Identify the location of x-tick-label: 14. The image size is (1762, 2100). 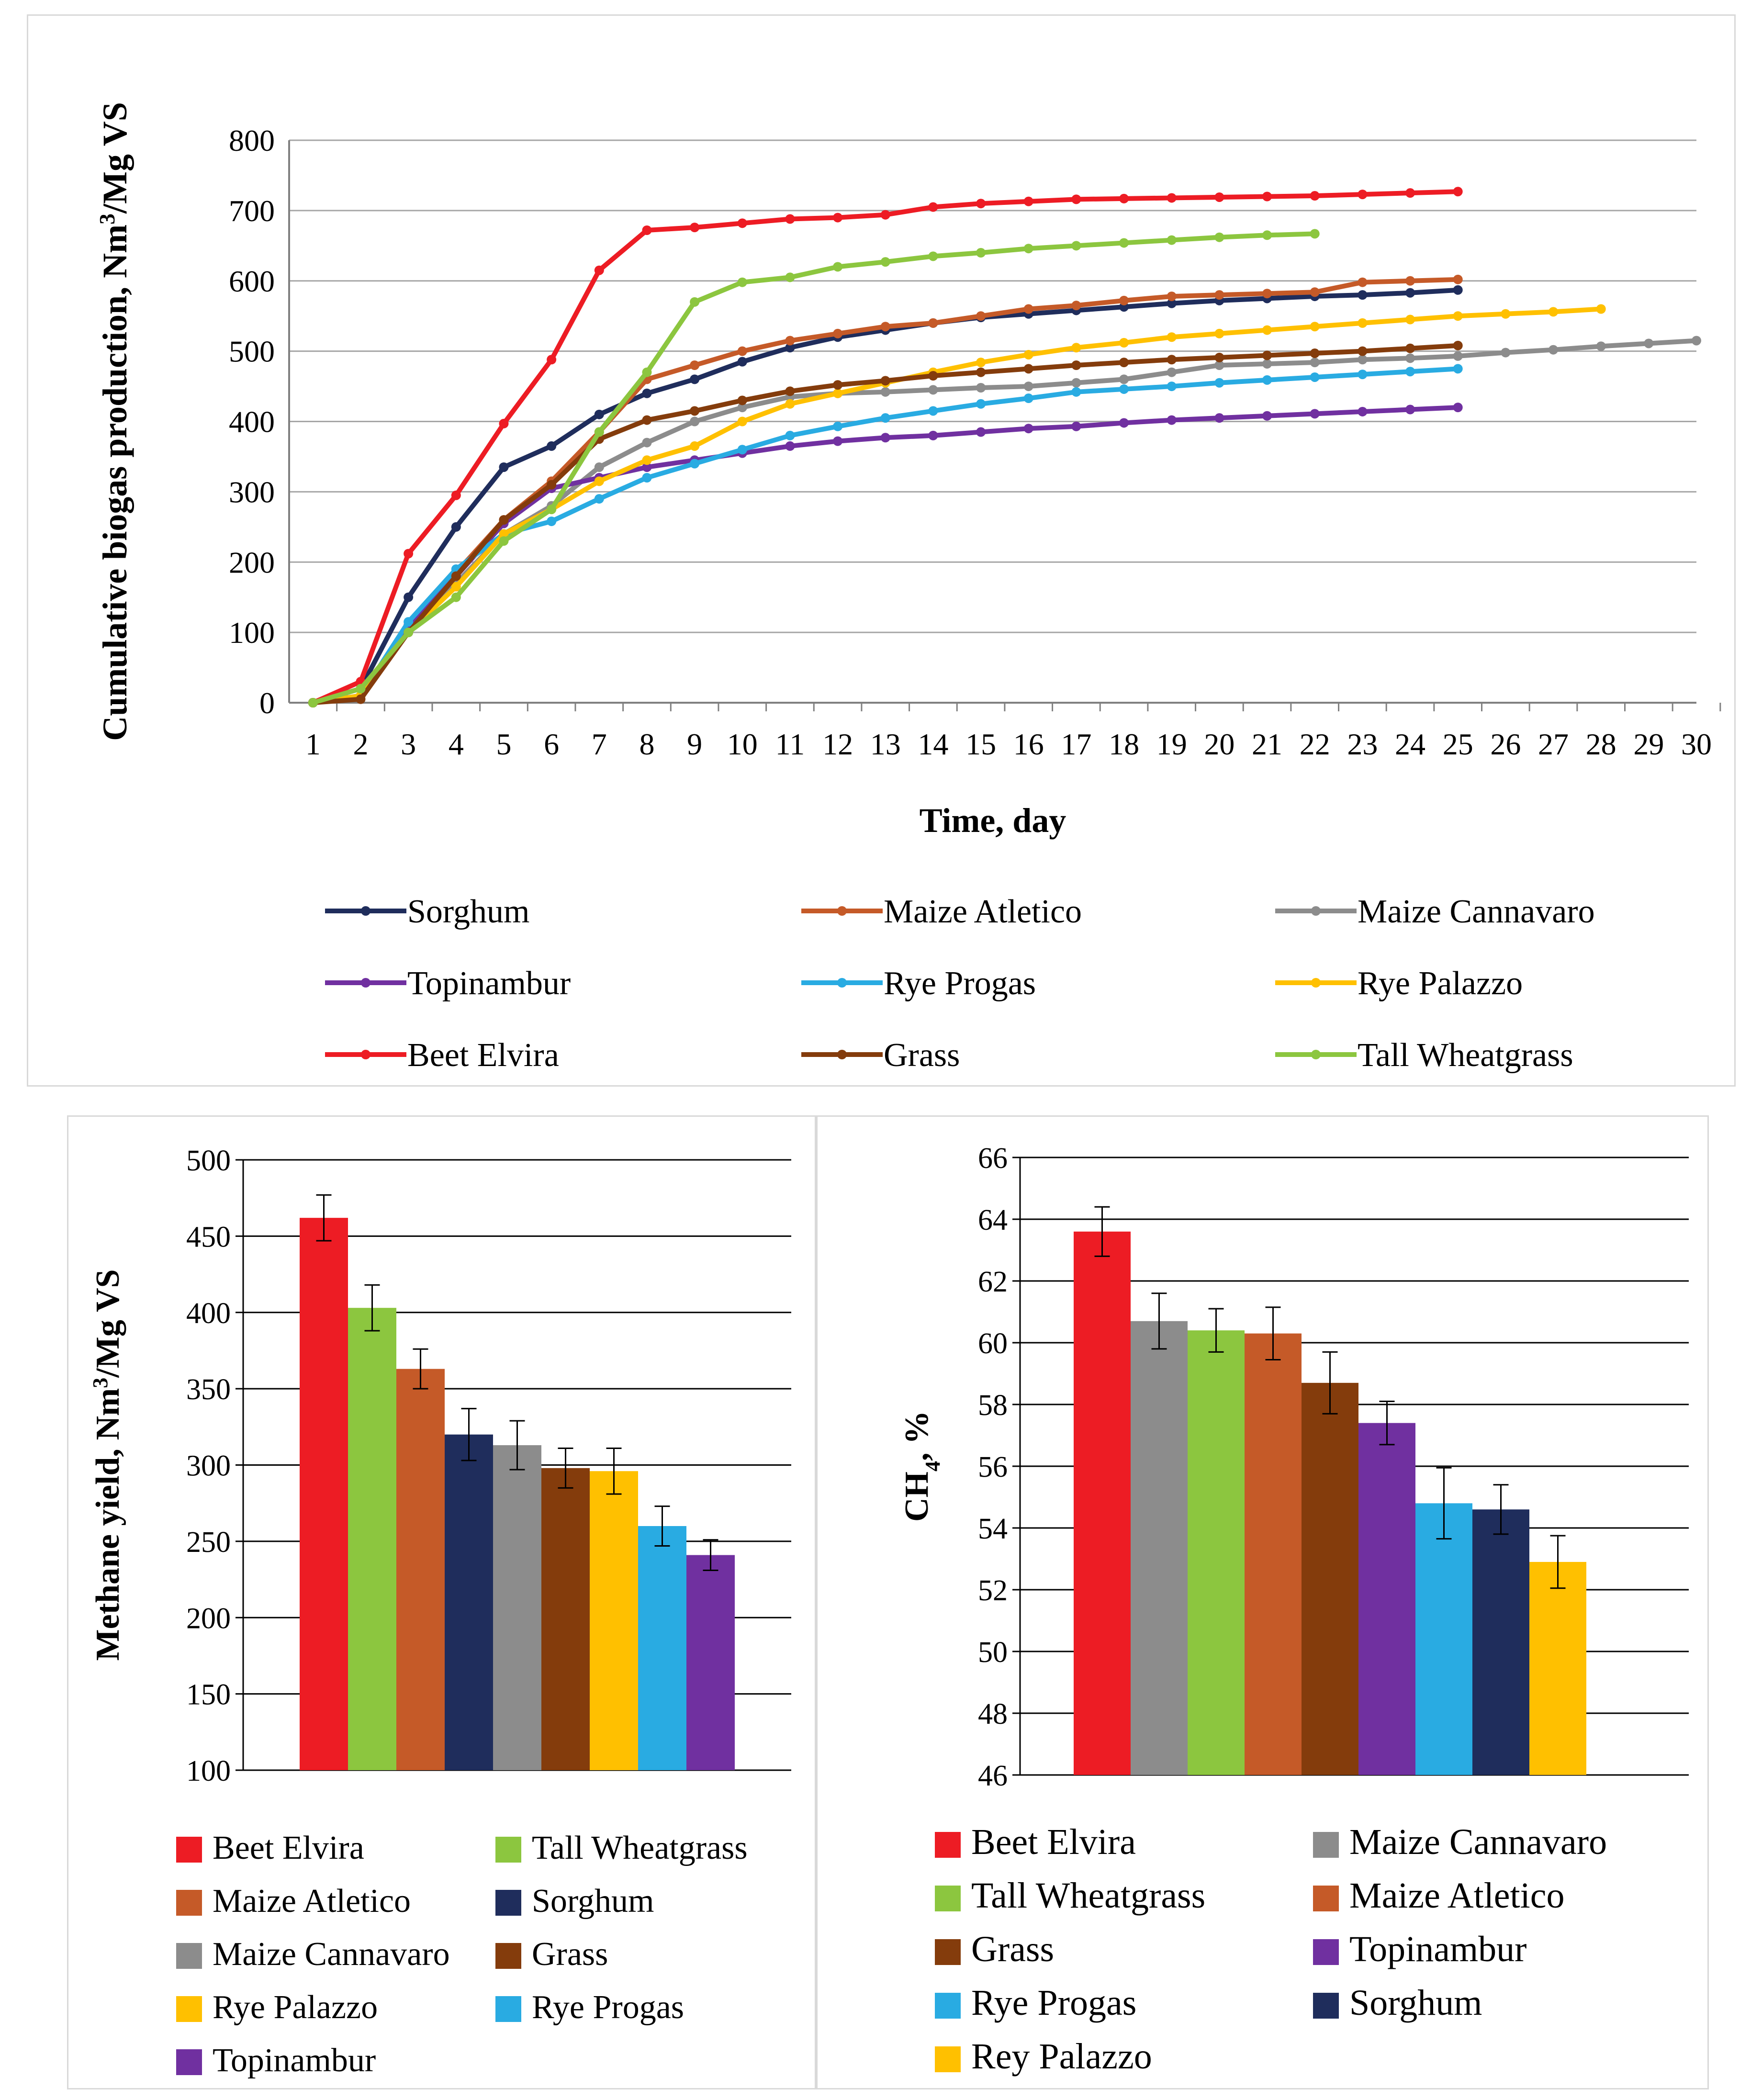
(933, 744).